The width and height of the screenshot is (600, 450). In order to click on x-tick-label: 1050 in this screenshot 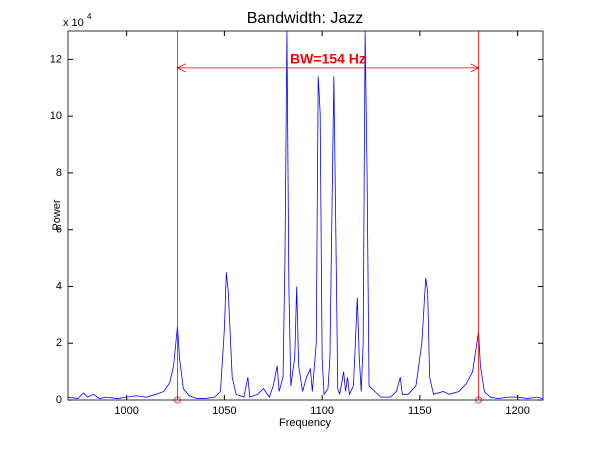, I will do `click(224, 411)`.